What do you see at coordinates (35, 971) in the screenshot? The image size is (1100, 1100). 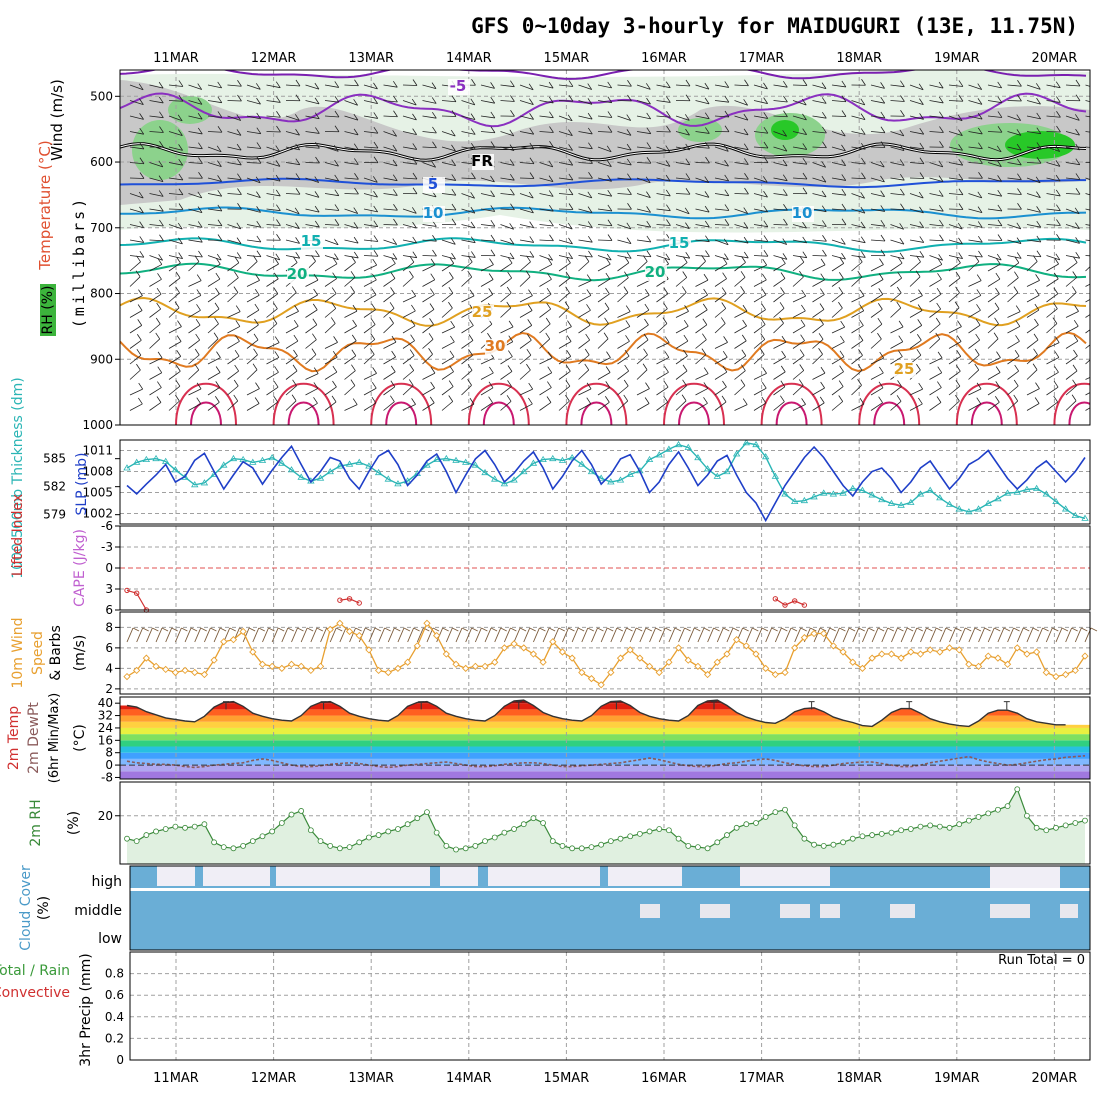 I see `precip-total-label: Total / Rain` at bounding box center [35, 971].